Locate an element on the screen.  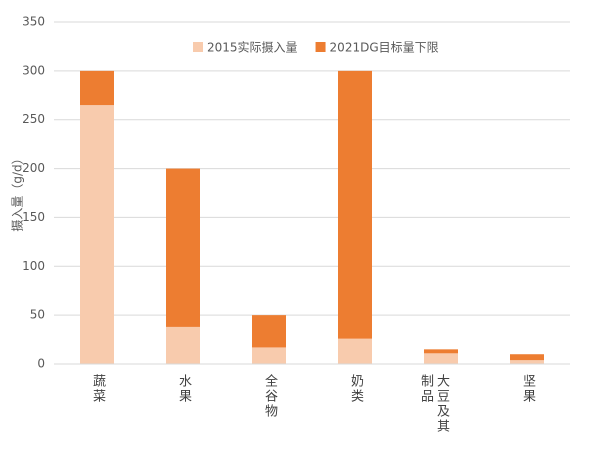
x-tick-label: 蔬菜 is located at coordinates (97, 389).